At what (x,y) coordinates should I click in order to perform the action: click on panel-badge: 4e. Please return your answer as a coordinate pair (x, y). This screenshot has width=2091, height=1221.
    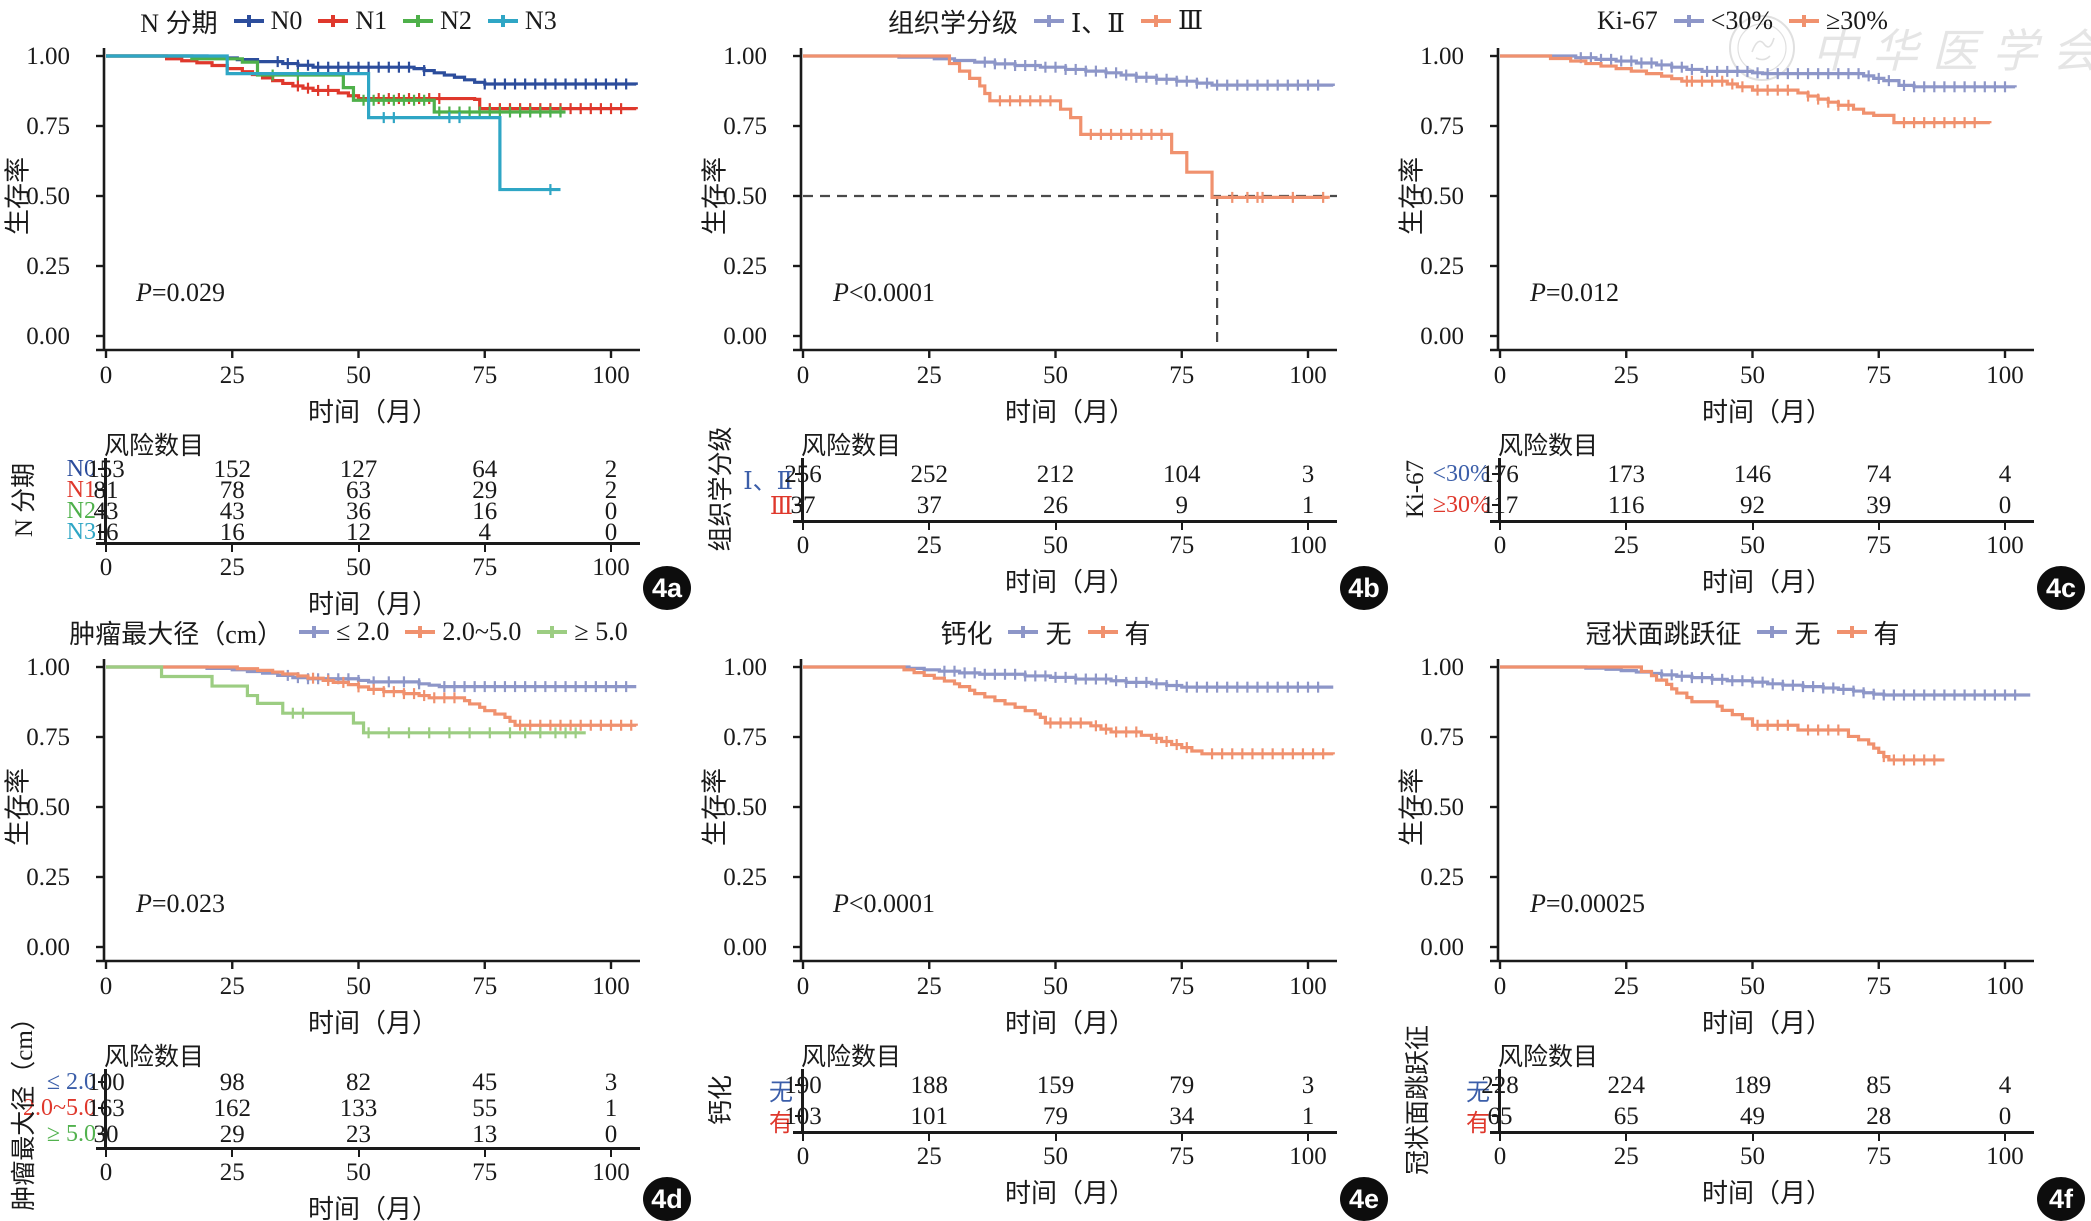
    Looking at the image, I should click on (1364, 1199).